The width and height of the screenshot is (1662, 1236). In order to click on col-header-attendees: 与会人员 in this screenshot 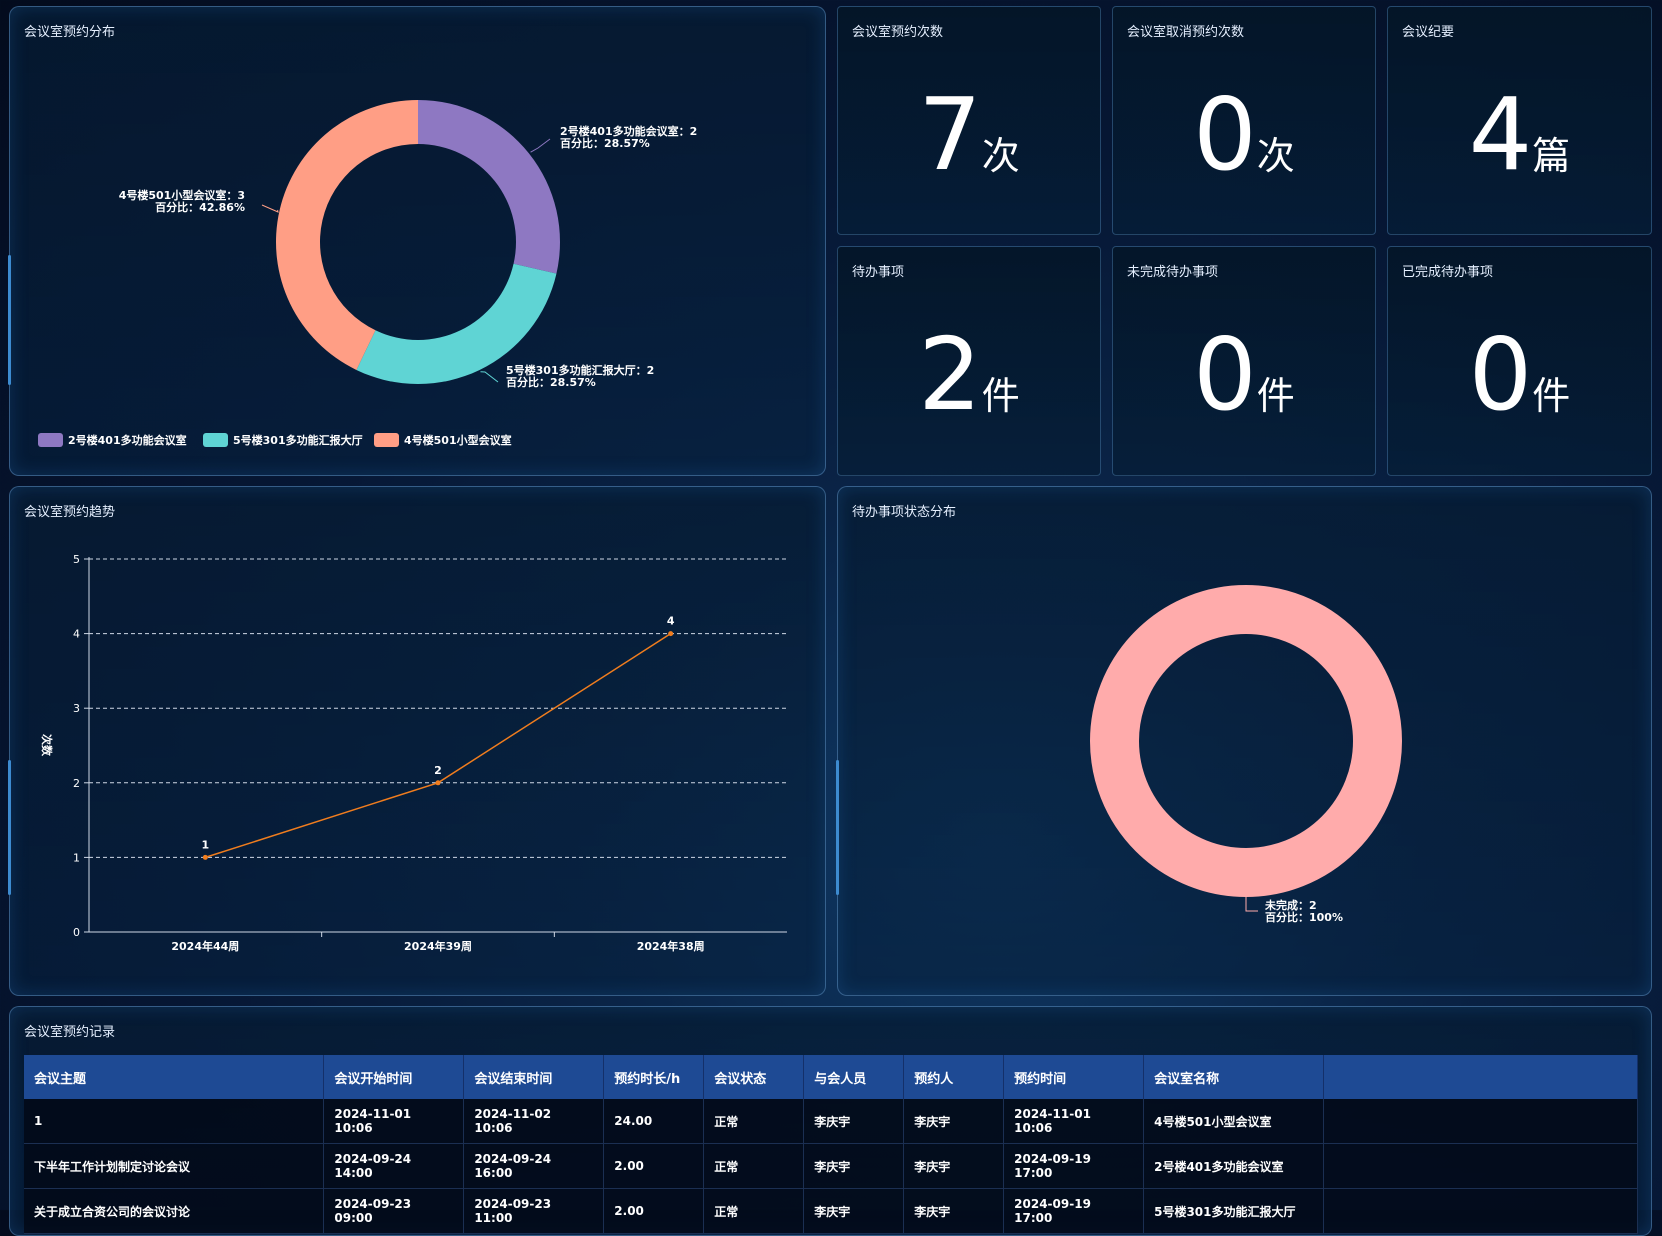, I will do `click(854, 1077)`.